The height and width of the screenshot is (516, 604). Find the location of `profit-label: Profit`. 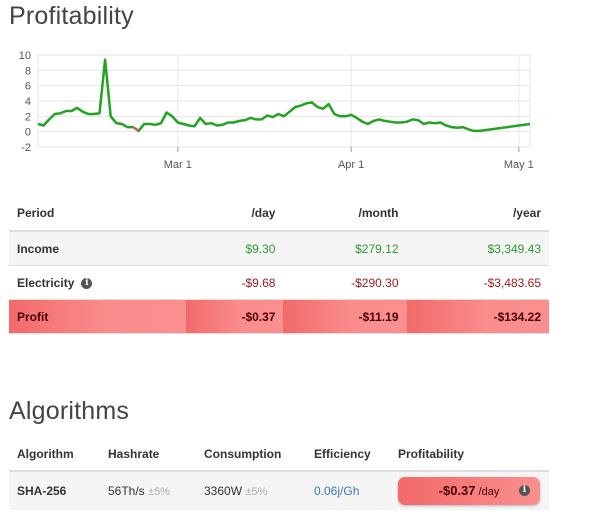

profit-label: Profit is located at coordinates (98, 316).